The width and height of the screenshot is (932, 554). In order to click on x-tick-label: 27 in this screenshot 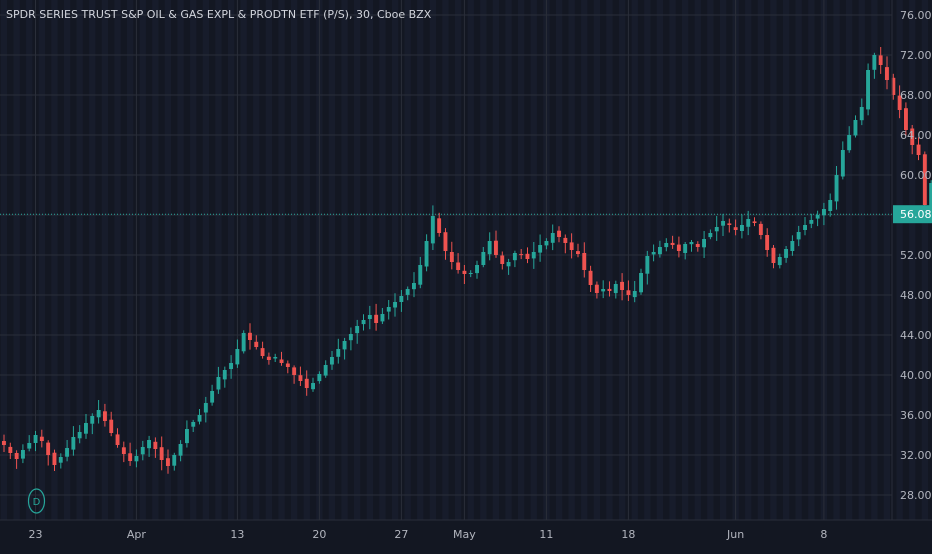, I will do `click(401, 534)`.